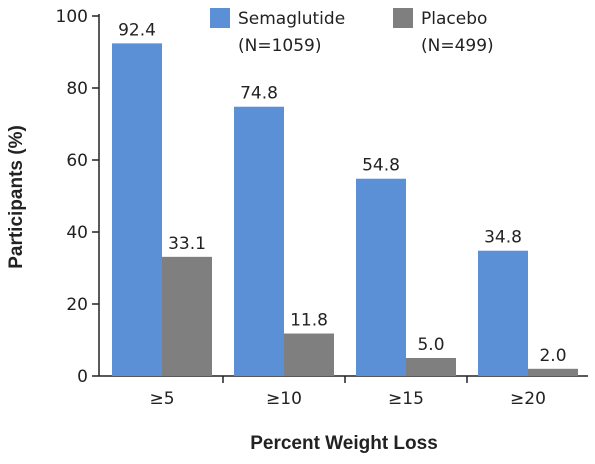 This screenshot has width=595, height=464. What do you see at coordinates (137, 30) in the screenshot?
I see `data-label: 92.4` at bounding box center [137, 30].